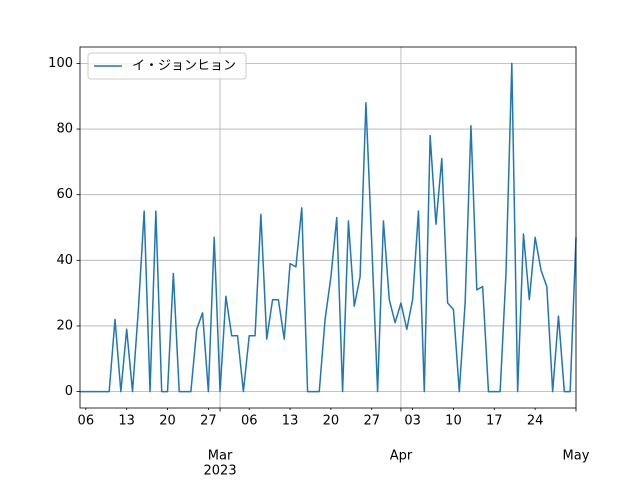 The height and width of the screenshot is (480, 640). Describe the element at coordinates (401, 456) in the screenshot. I see `x-tick-label: Apr` at that location.